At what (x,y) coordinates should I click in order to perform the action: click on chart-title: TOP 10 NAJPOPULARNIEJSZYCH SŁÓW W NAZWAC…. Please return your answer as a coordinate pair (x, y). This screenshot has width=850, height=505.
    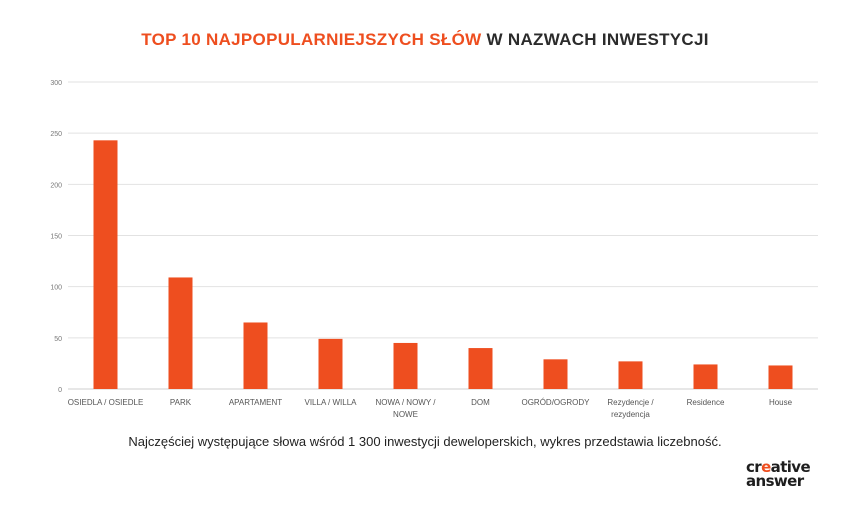
    Looking at the image, I should click on (425, 40).